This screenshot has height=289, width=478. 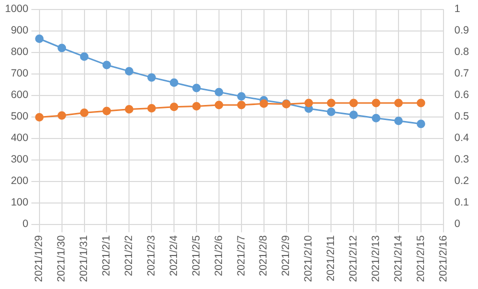 What do you see at coordinates (174, 255) in the screenshot?
I see `x-tick-label: 2021/2/4` at bounding box center [174, 255].